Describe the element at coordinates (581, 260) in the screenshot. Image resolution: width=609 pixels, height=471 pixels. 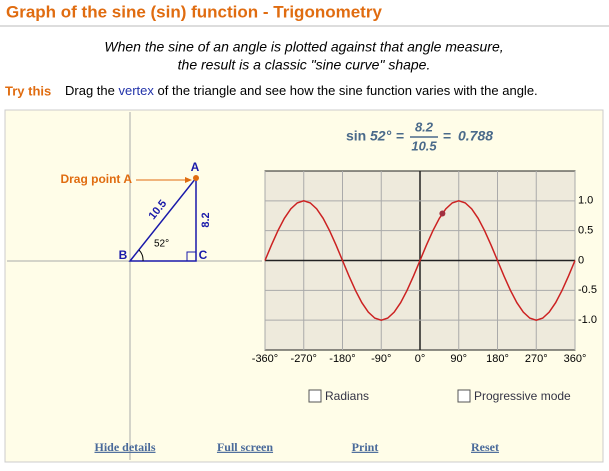
I see `y-tick-label: 0` at that location.